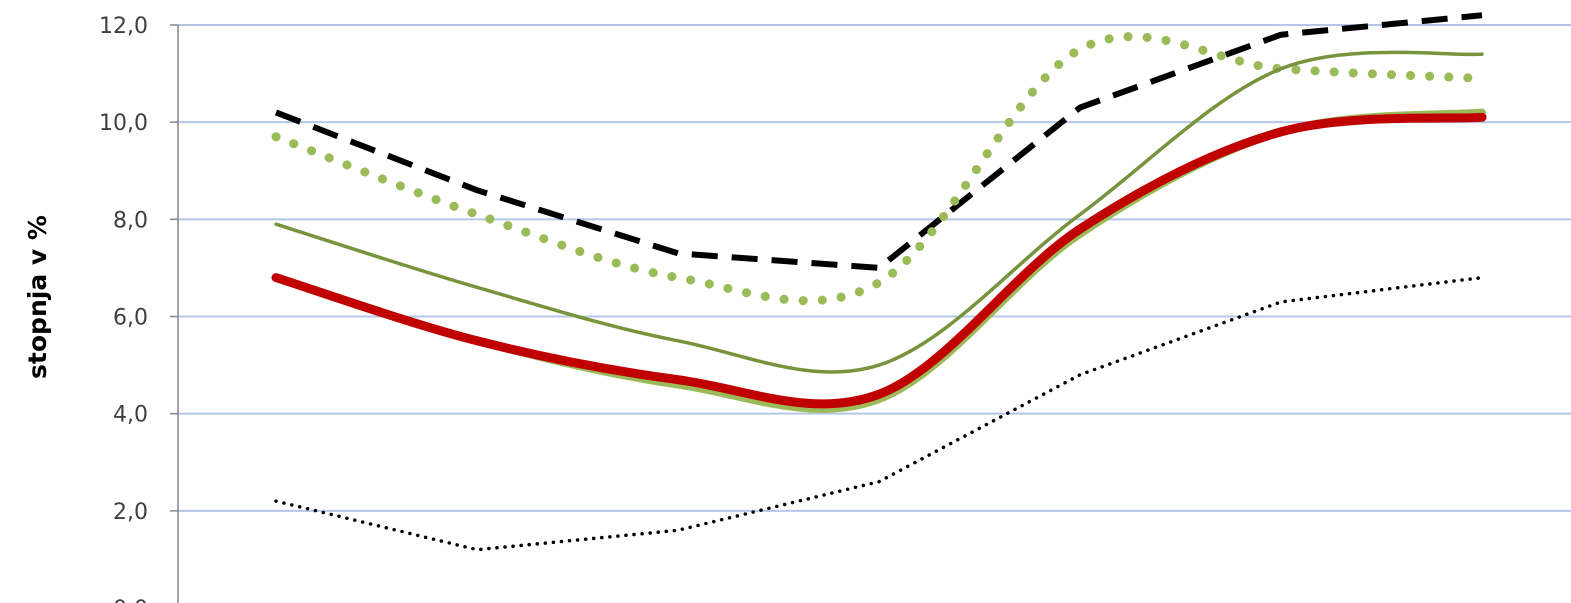 This screenshot has width=1571, height=603. Describe the element at coordinates (130, 512) in the screenshot. I see `y-tick-label: 2,0` at that location.